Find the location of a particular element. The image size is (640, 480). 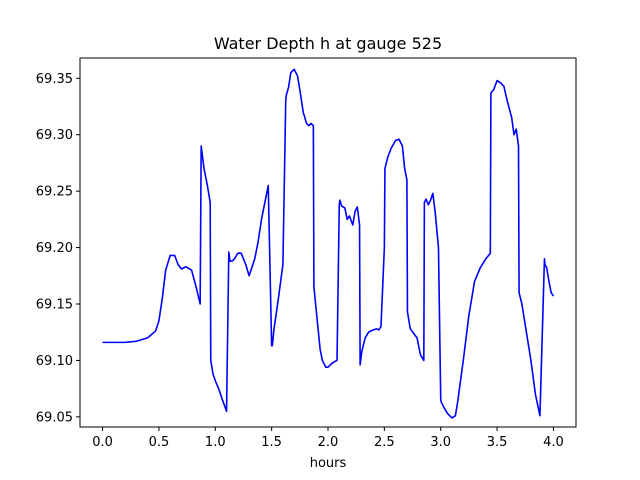

x-axis-ticks: 0.0 0.5 1.0 1.5 2.0 2.5 3.0 3.5 4.0 is located at coordinates (328, 438).